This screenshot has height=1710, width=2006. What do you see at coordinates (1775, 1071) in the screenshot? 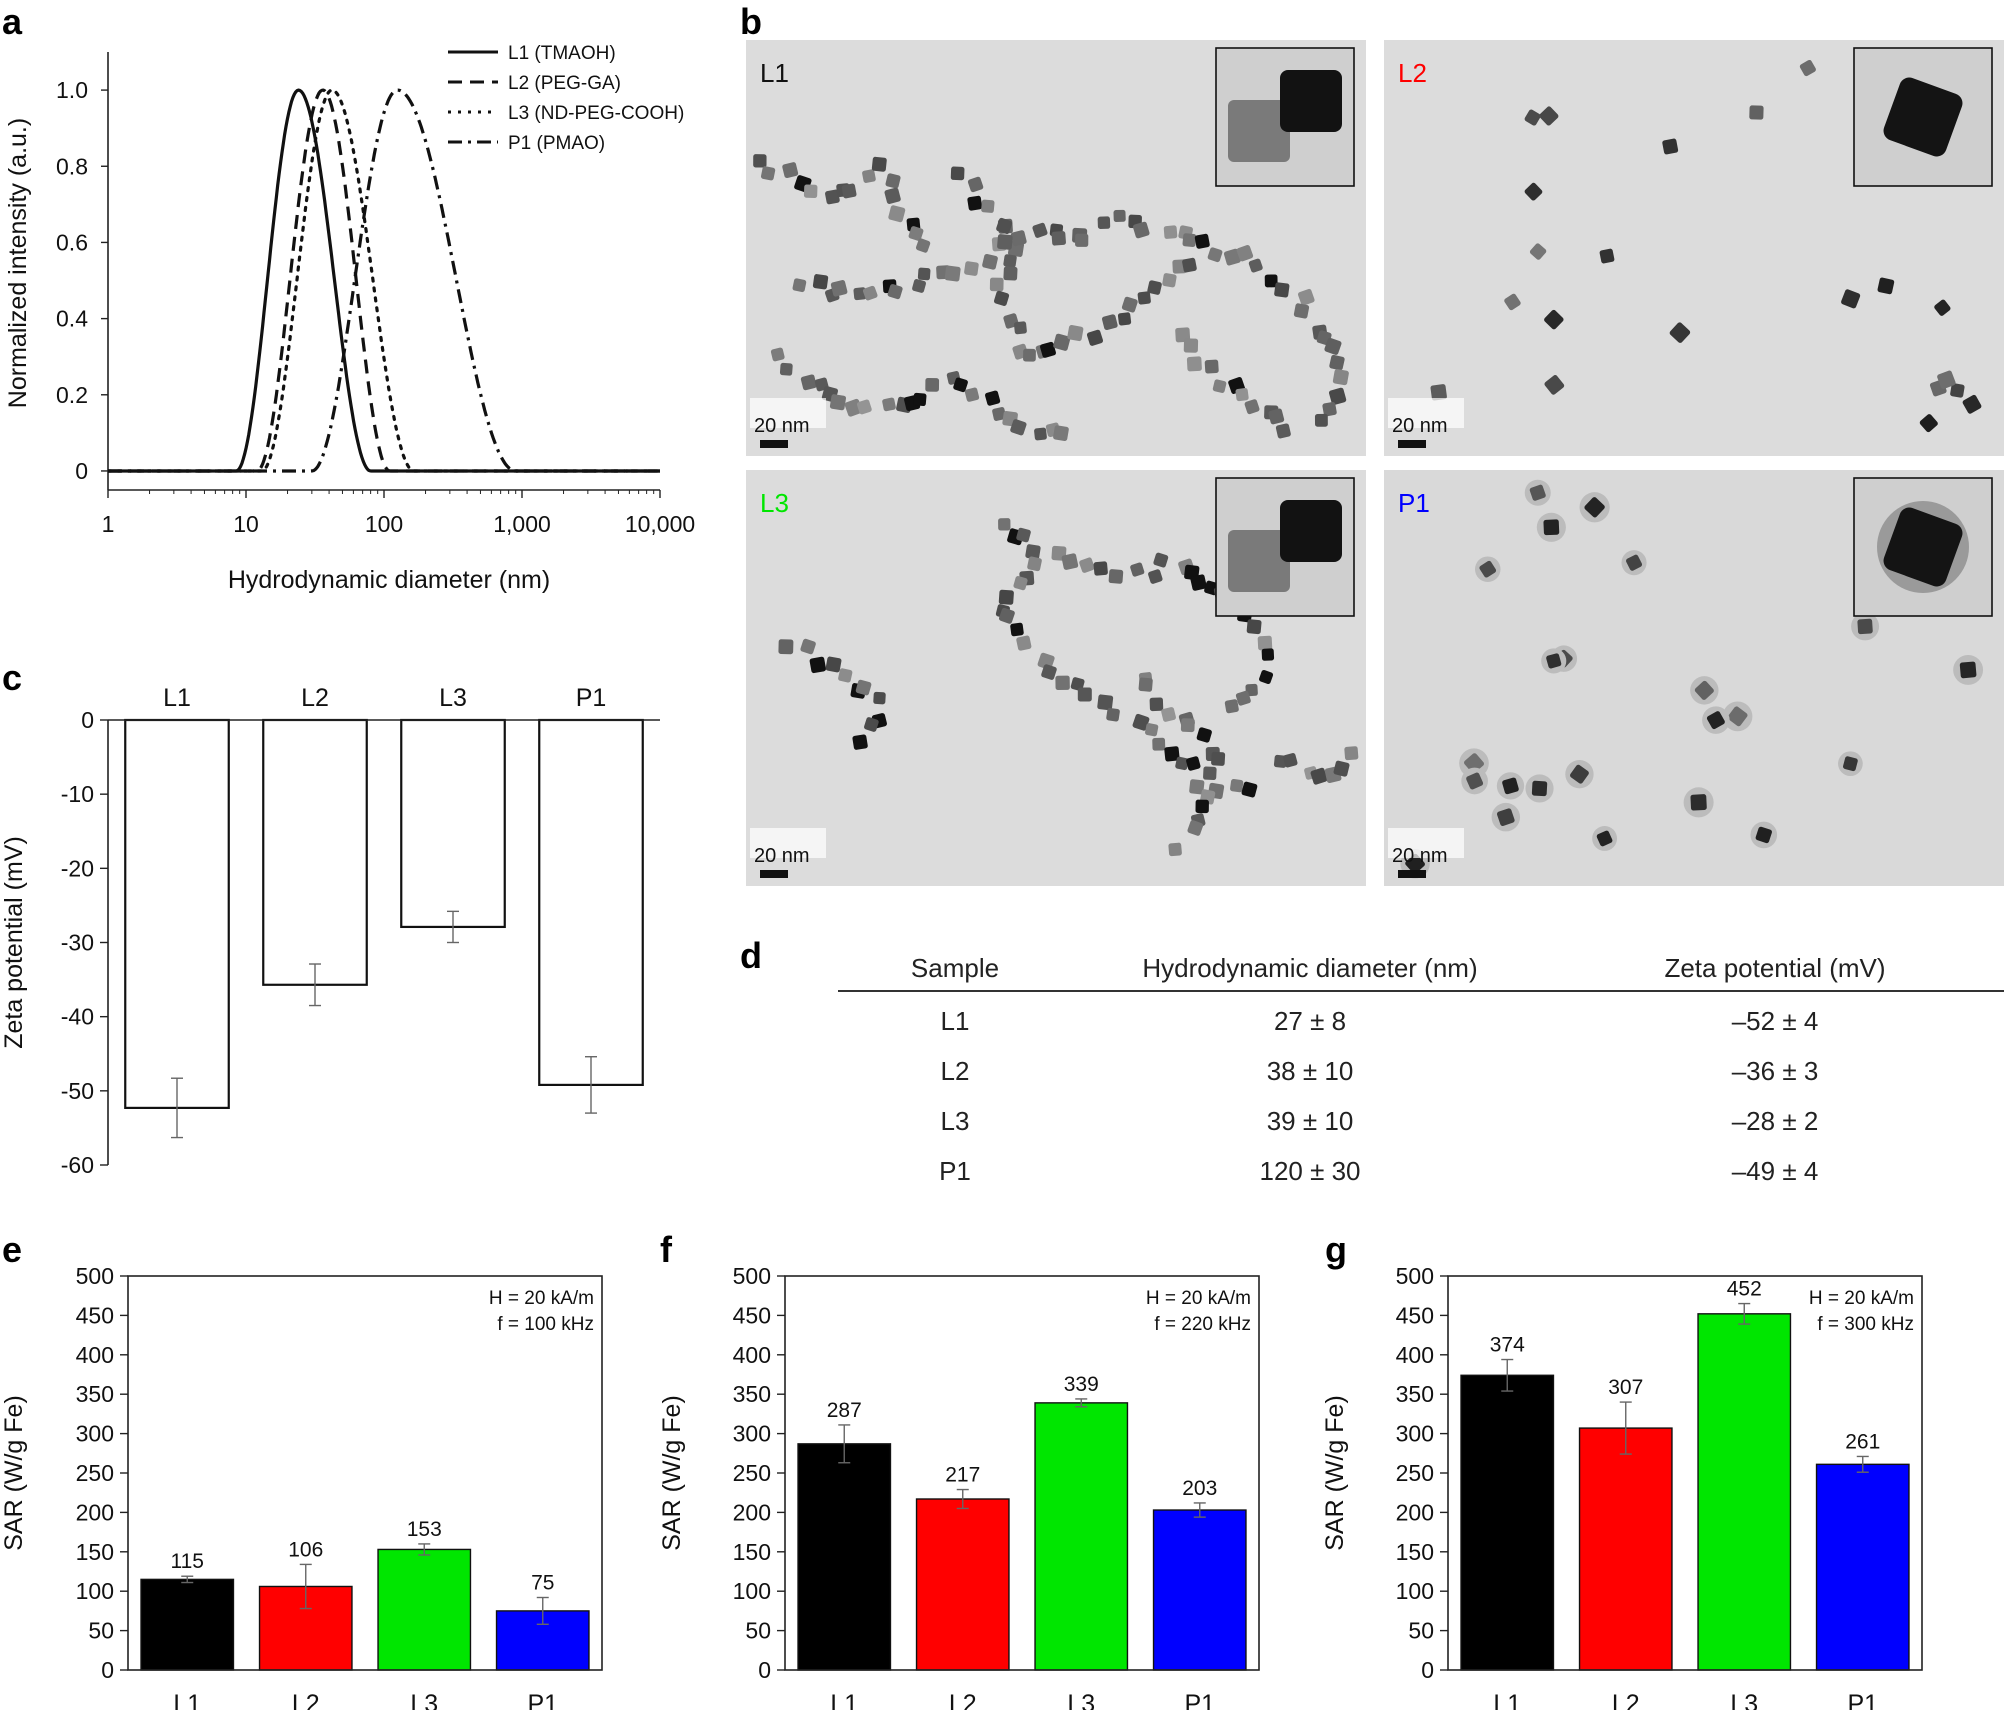
I see `table-cell-zeta: –36 ± 3` at bounding box center [1775, 1071].